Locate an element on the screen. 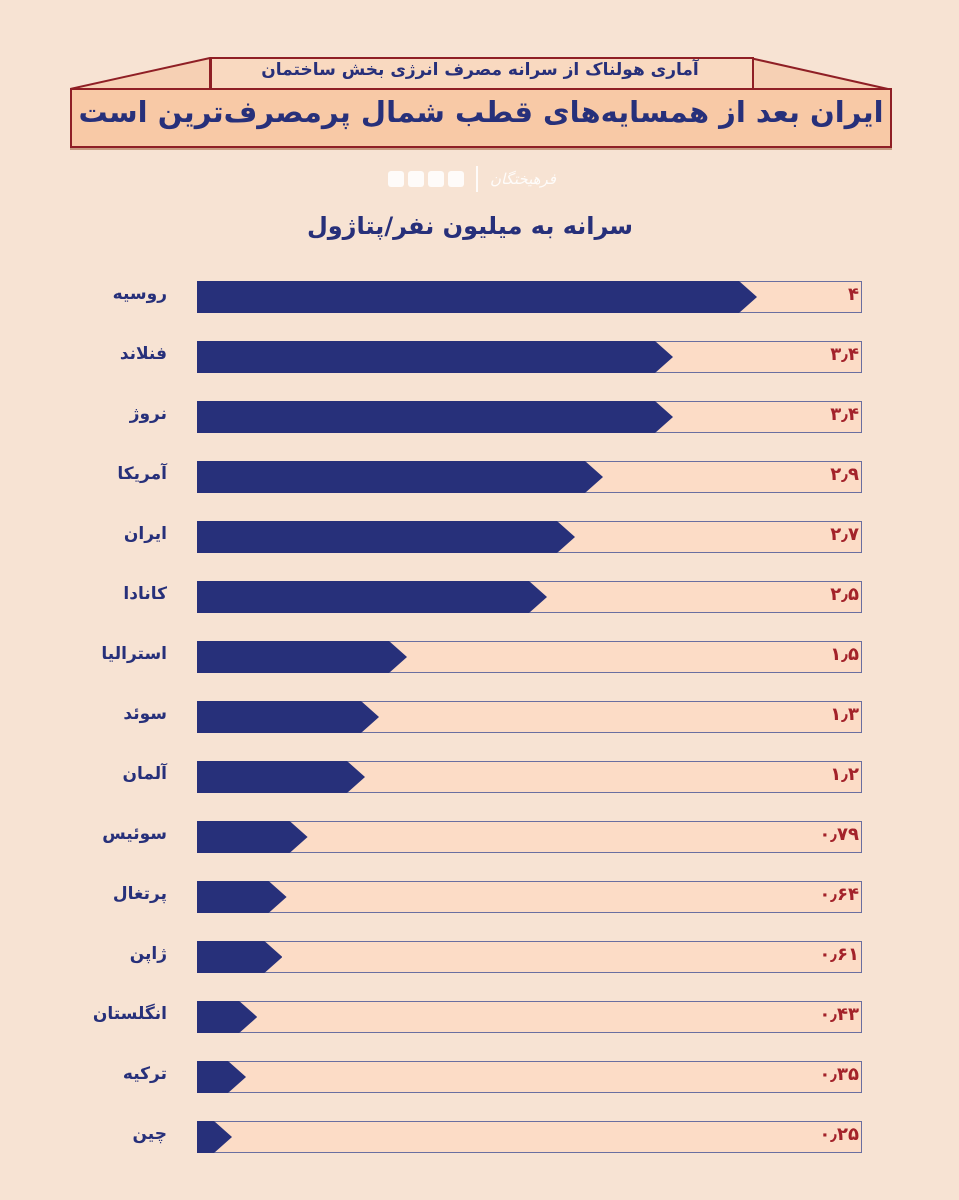 This screenshot has height=1200, width=959. brand-logo: فرهیختگان is located at coordinates (472, 179).